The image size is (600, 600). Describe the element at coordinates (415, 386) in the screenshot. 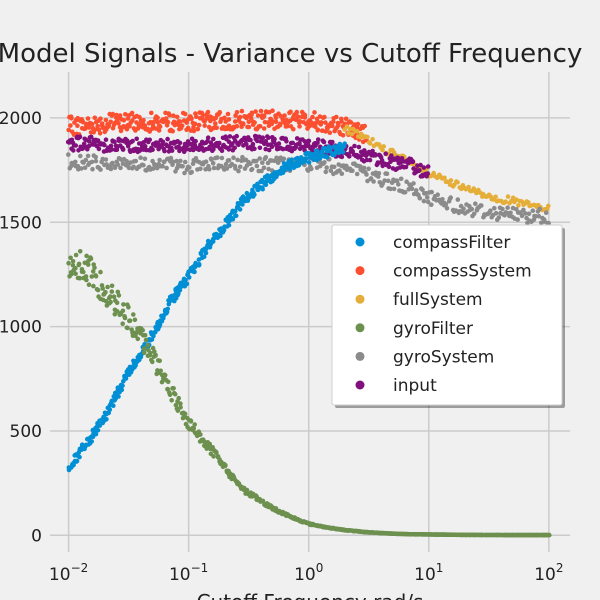

I see `legend-label: input` at that location.